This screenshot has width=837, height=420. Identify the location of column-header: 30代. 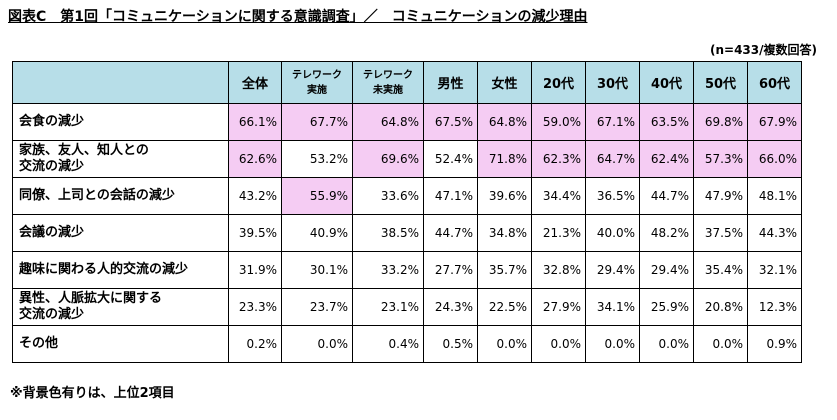
(612, 82).